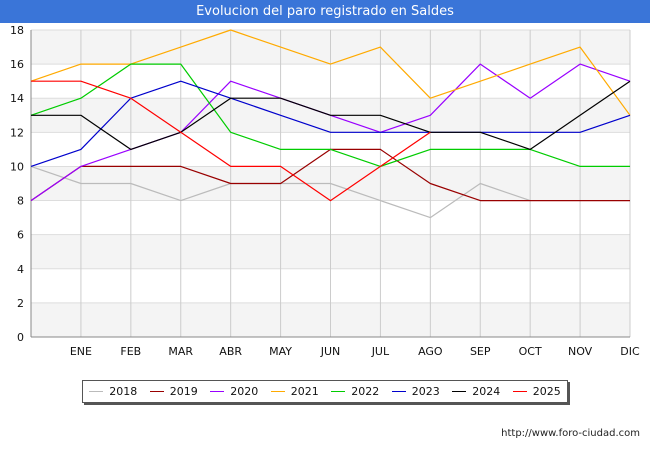 The width and height of the screenshot is (650, 450). What do you see at coordinates (17, 64) in the screenshot?
I see `y-tick-label: 16` at bounding box center [17, 64].